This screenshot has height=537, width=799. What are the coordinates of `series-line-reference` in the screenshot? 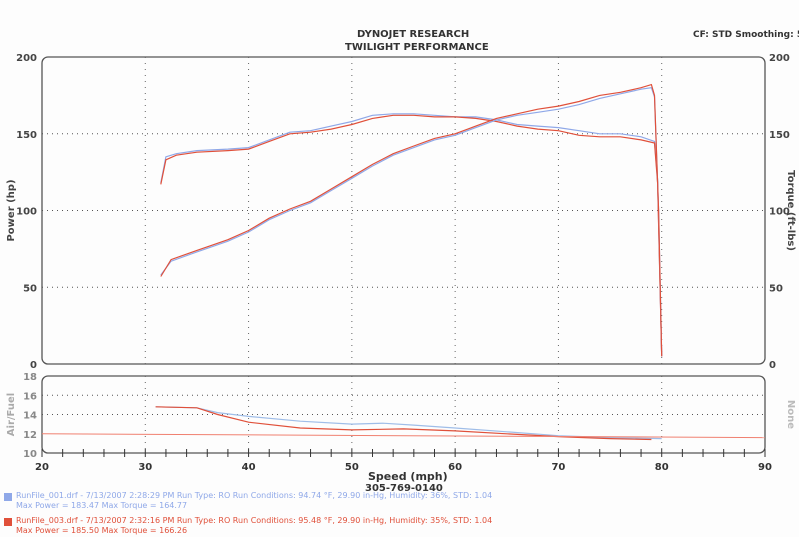 It's located at (403, 436).